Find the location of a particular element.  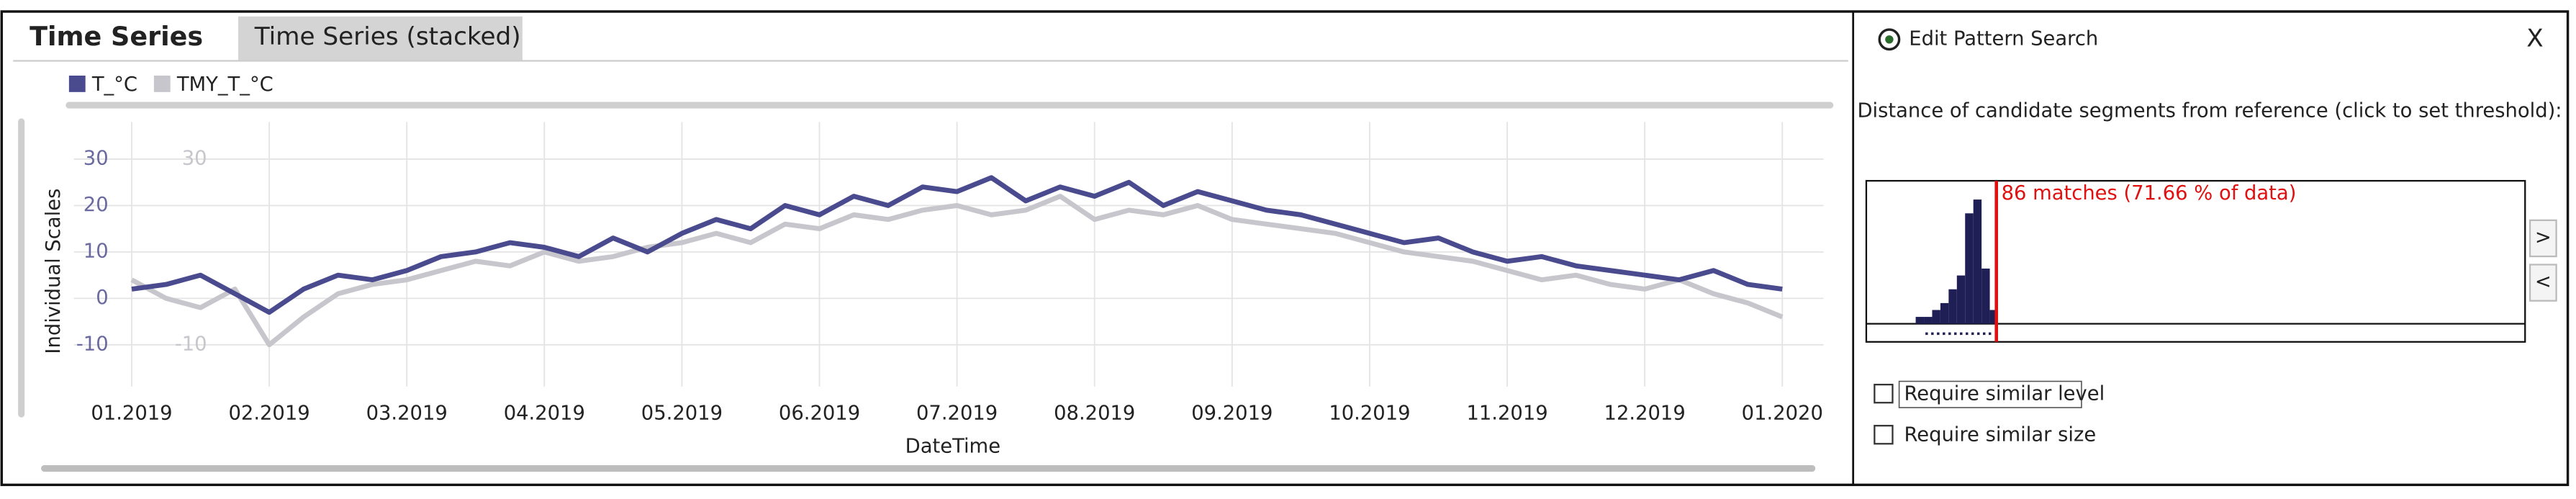

x-tick-label: 07.2019 is located at coordinates (957, 414).